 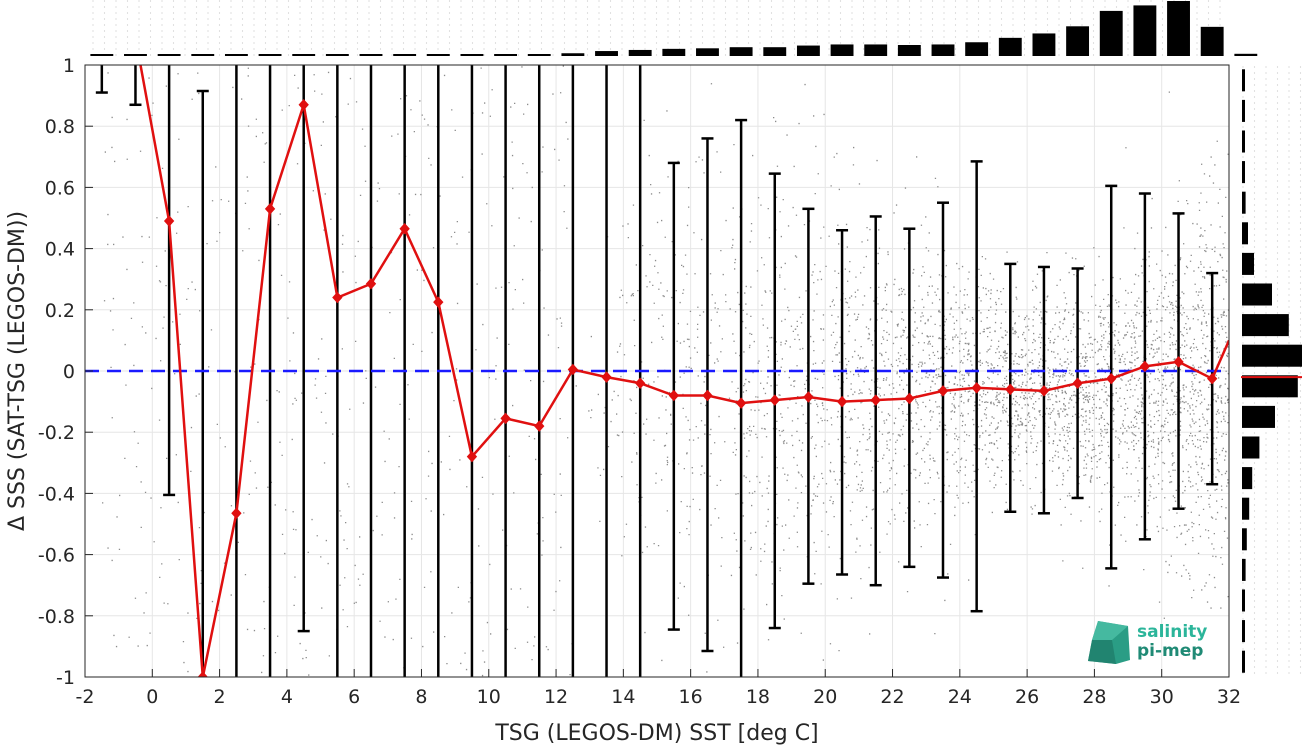 I want to click on y-tick-label: 0, so click(x=69, y=372).